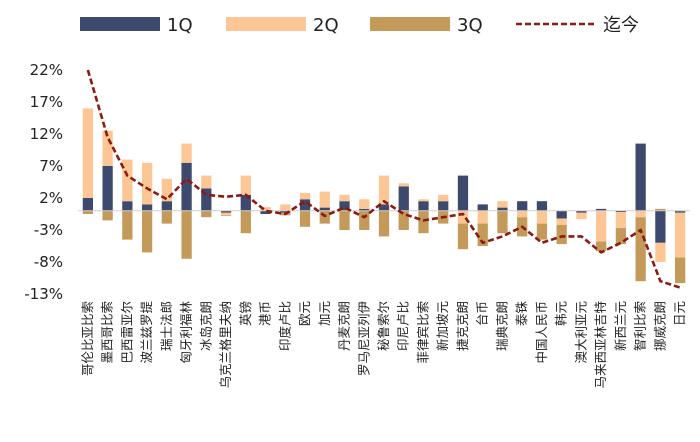 Image resolution: width=700 pixels, height=442 pixels. What do you see at coordinates (46, 134) in the screenshot?
I see `y-tick-label: 12%` at bounding box center [46, 134].